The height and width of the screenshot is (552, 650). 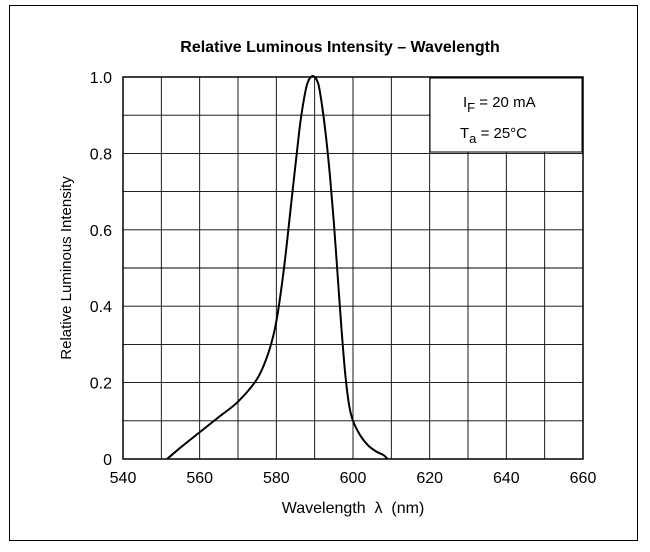 I want to click on x-axis-label: Wavelength λ (nm), so click(x=353, y=508).